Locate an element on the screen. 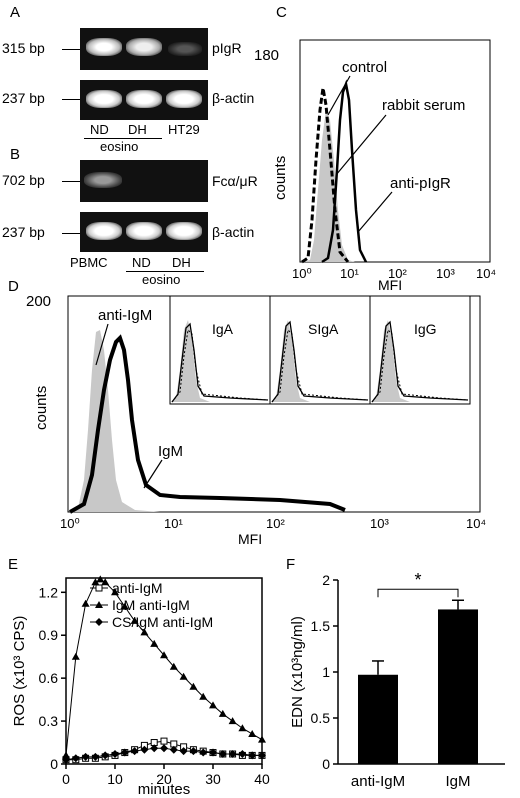  panel-c-ylabel: counts is located at coordinates (280, 178).